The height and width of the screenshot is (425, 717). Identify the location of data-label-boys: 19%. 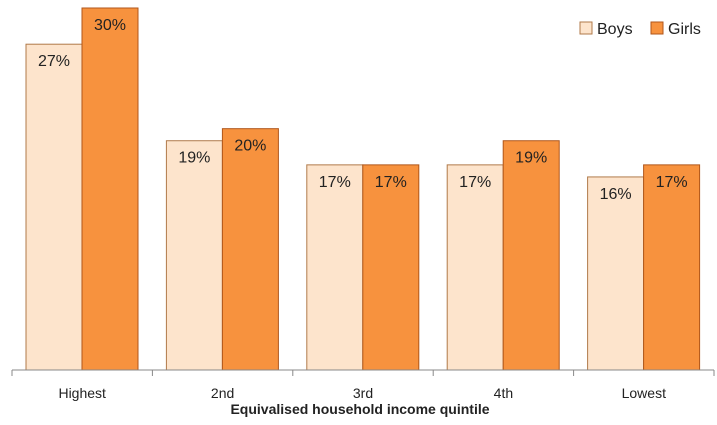
(194, 158).